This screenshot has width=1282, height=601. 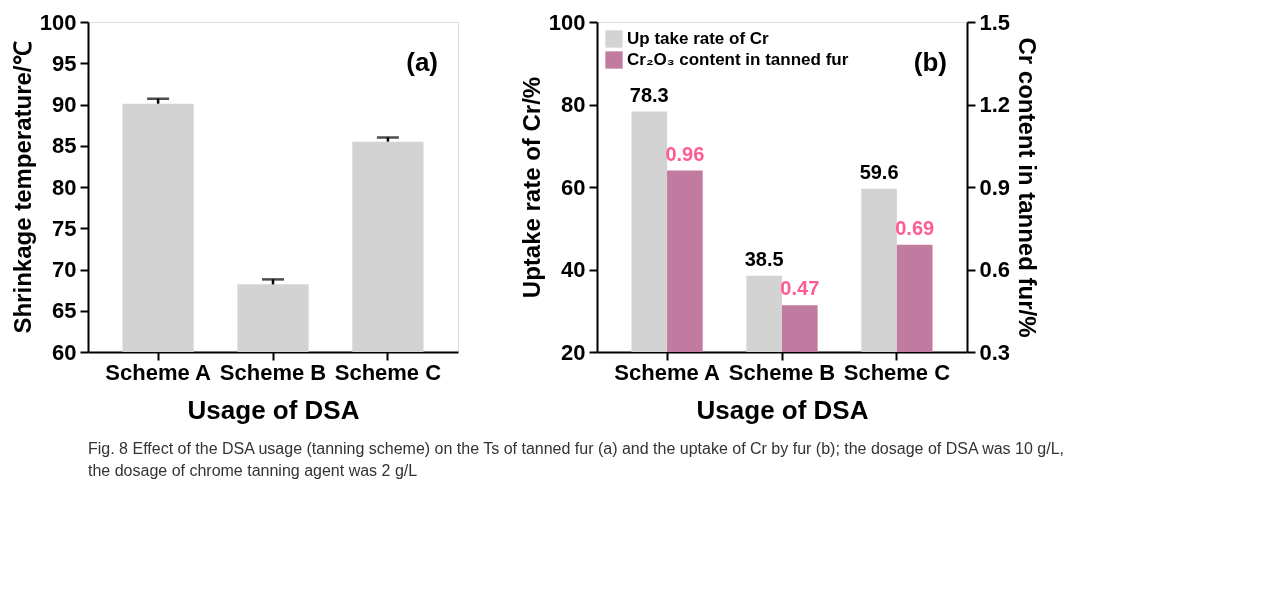 I want to click on y-tick-label: 70, so click(x=64, y=269).